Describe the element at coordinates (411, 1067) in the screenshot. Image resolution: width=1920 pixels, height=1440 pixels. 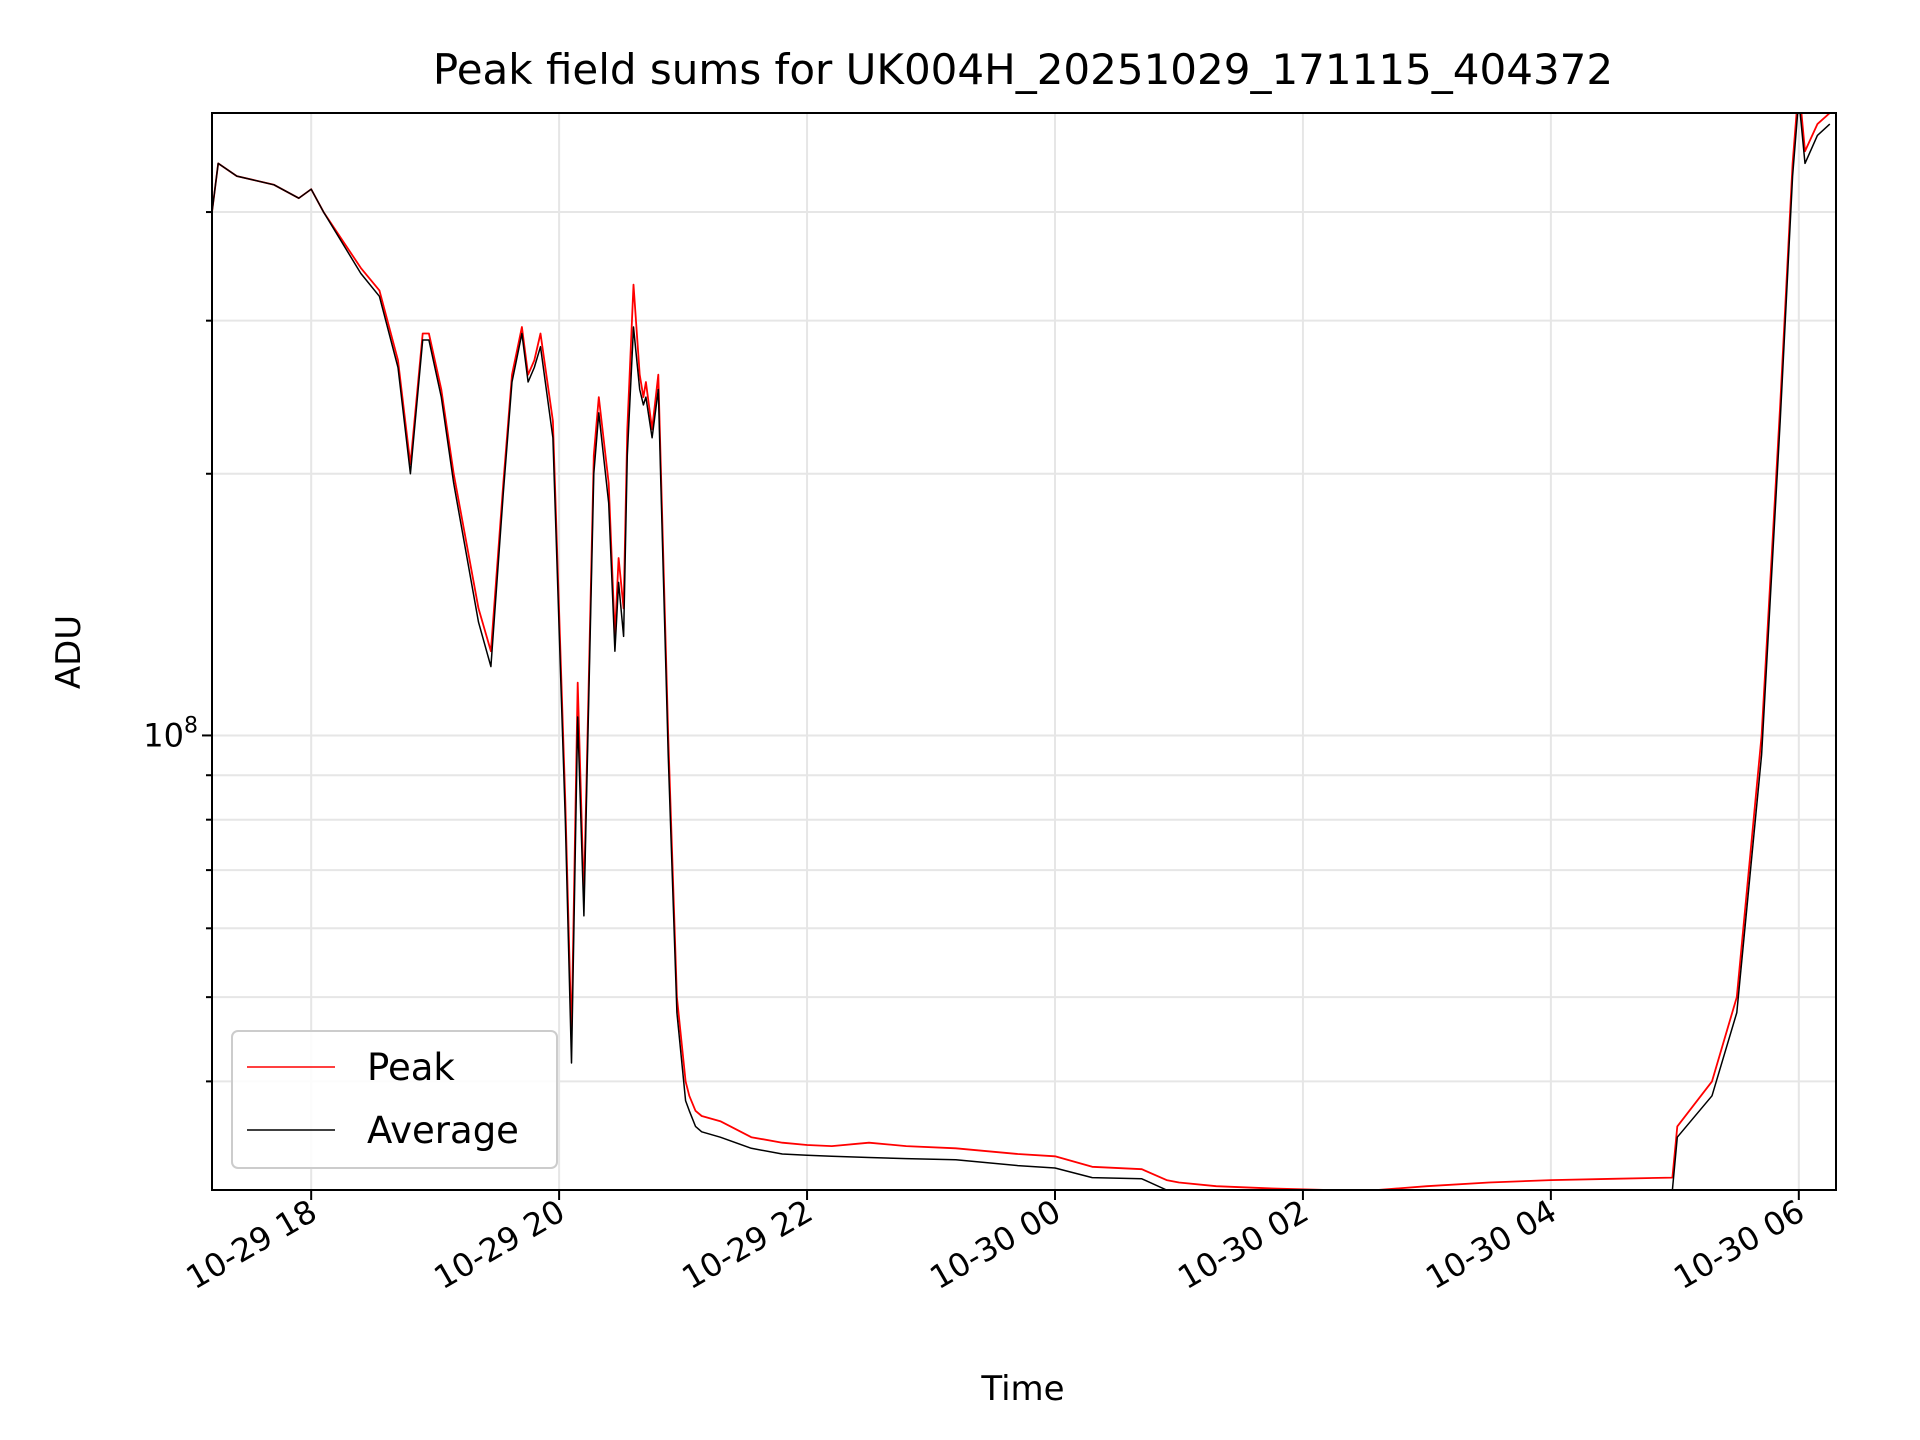
I see `legend-label-peak: Peak` at that location.